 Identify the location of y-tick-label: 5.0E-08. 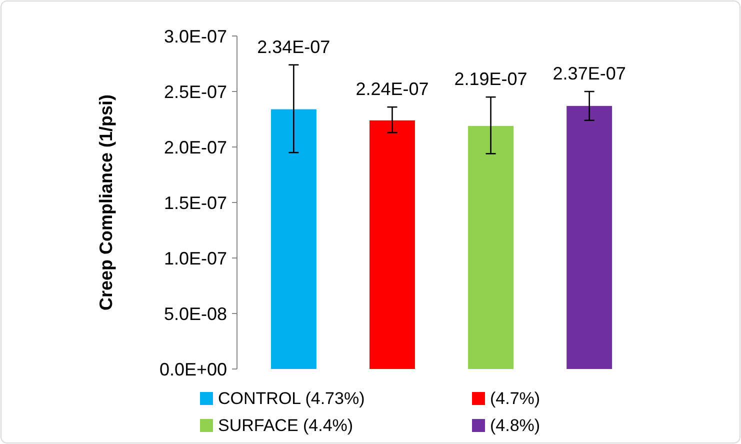
(195, 314).